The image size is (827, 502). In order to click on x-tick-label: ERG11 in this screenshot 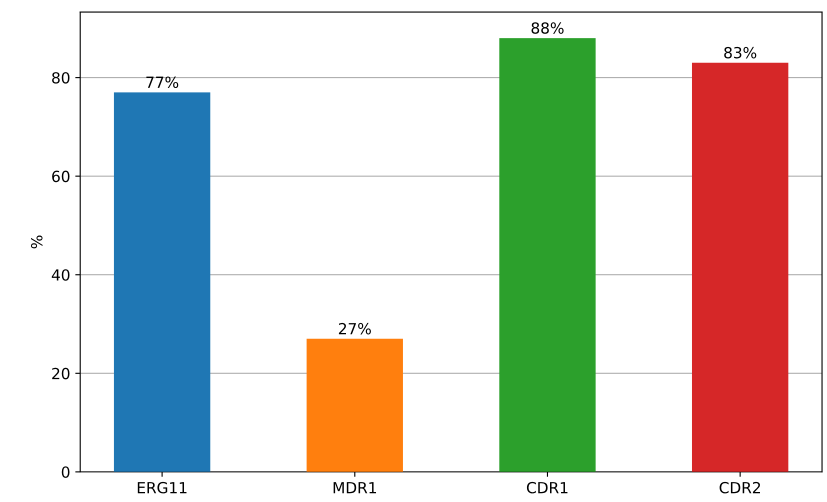, I will do `click(162, 488)`.